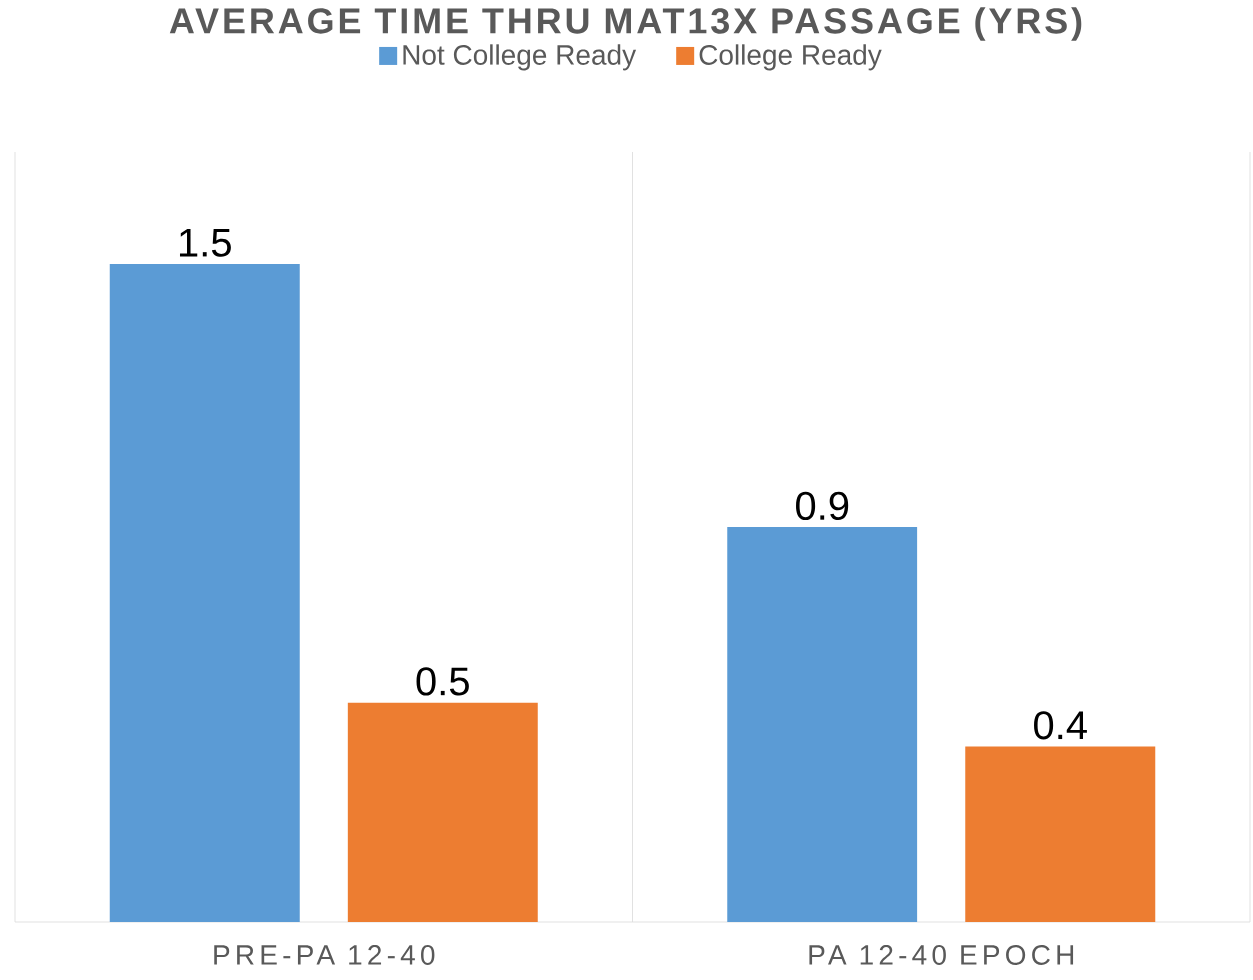 The width and height of the screenshot is (1253, 980). Describe the element at coordinates (941, 955) in the screenshot. I see `x-tick-label: PA 12-40 EPOCH` at that location.